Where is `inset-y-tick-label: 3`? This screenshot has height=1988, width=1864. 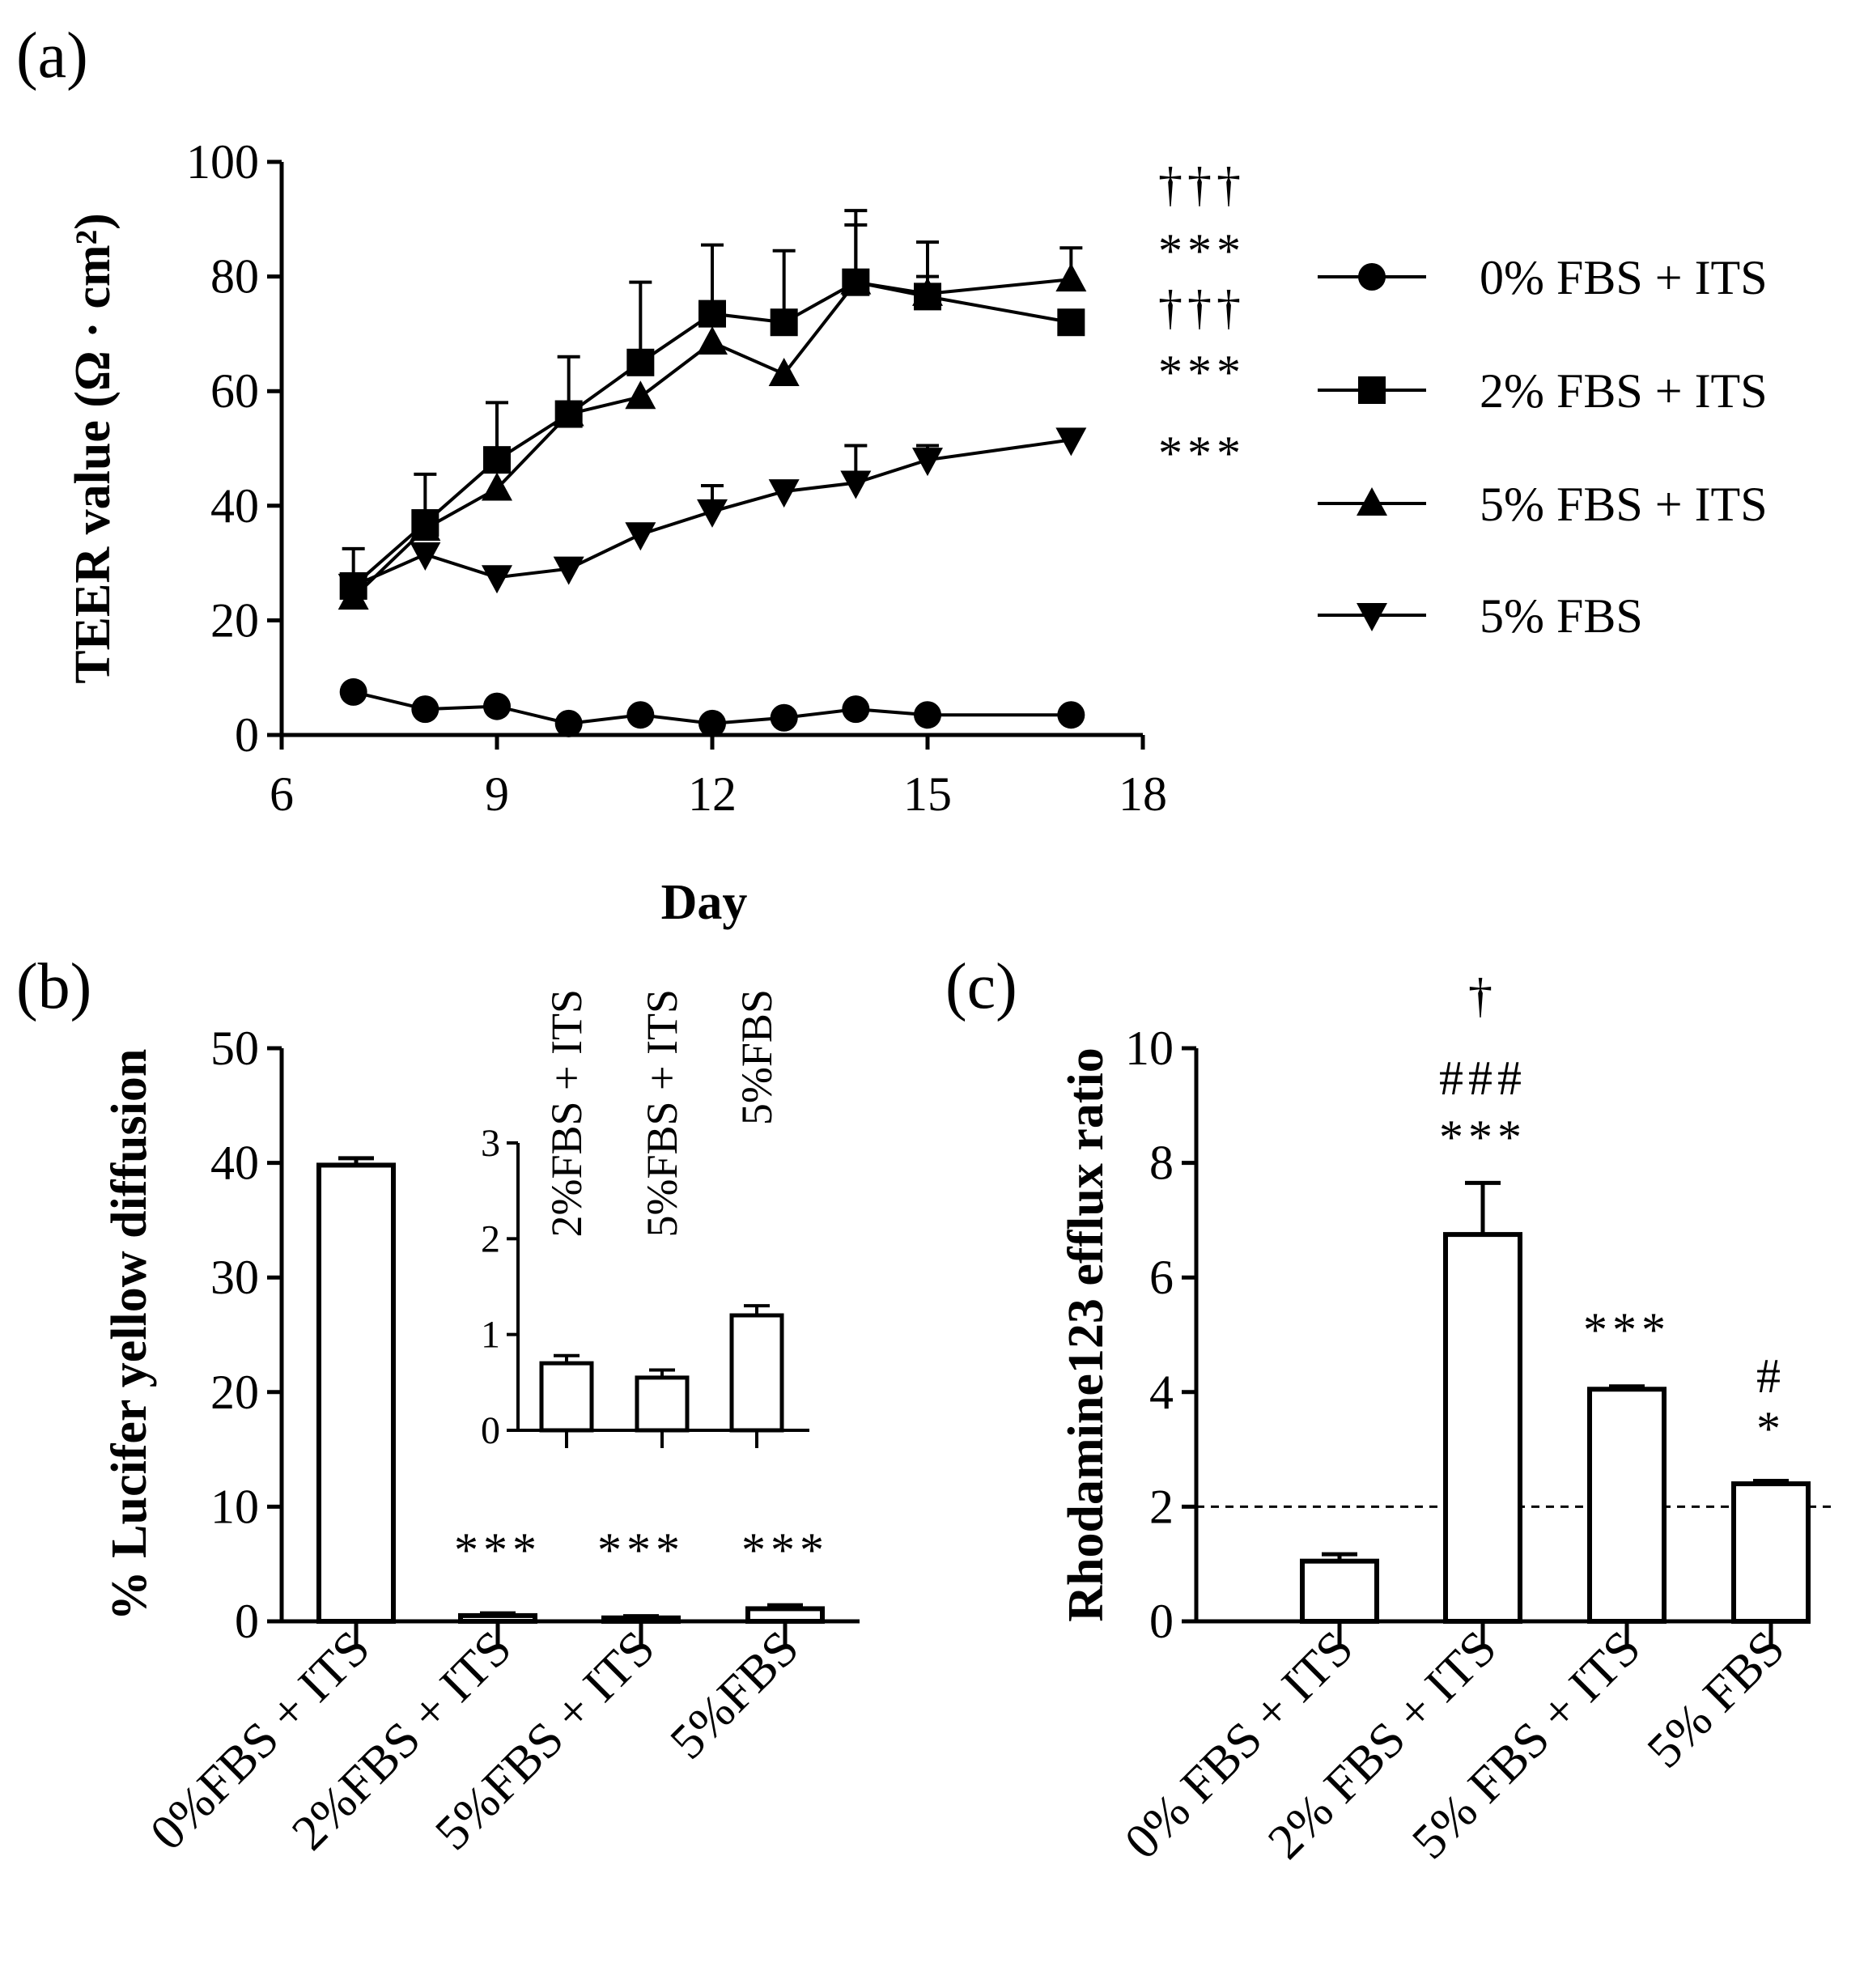
inset-y-tick-label: 3 is located at coordinates (490, 1144).